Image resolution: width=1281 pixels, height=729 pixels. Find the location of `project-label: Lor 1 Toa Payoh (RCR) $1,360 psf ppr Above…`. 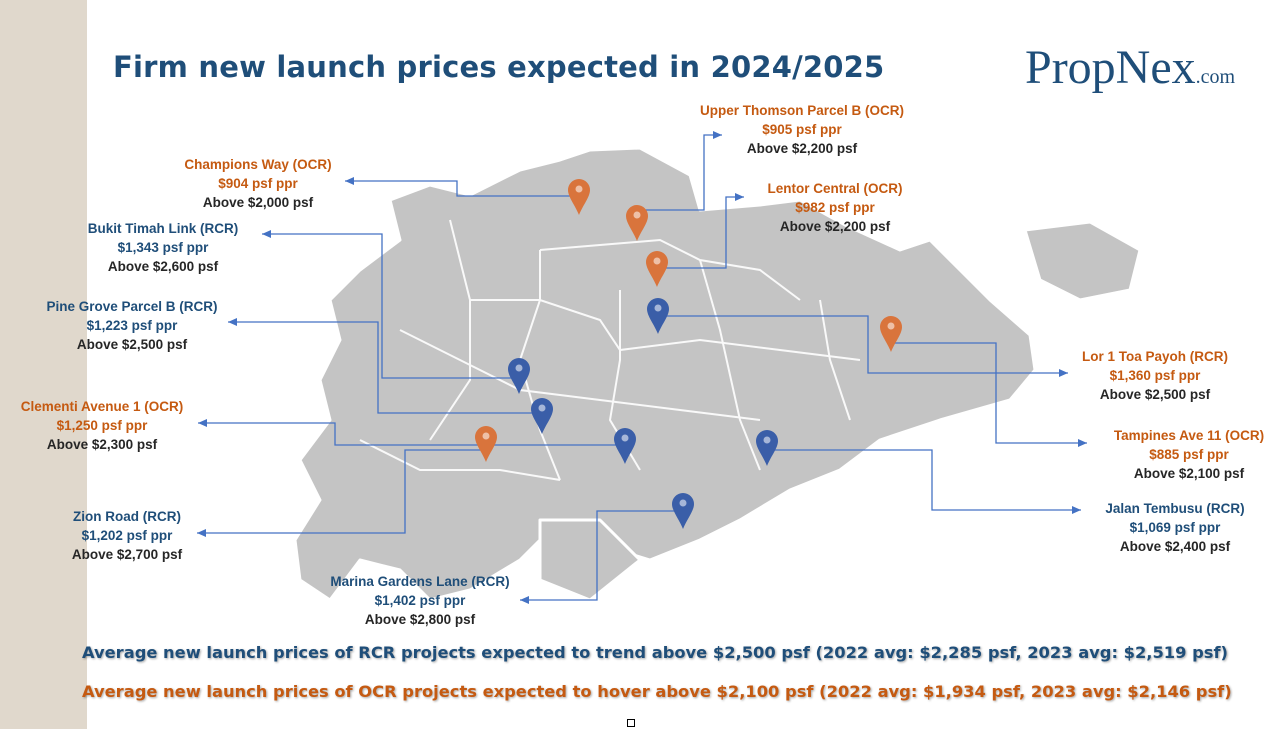

project-label: Lor 1 Toa Payoh (RCR) $1,360 psf ppr Above… is located at coordinates (1155, 375).